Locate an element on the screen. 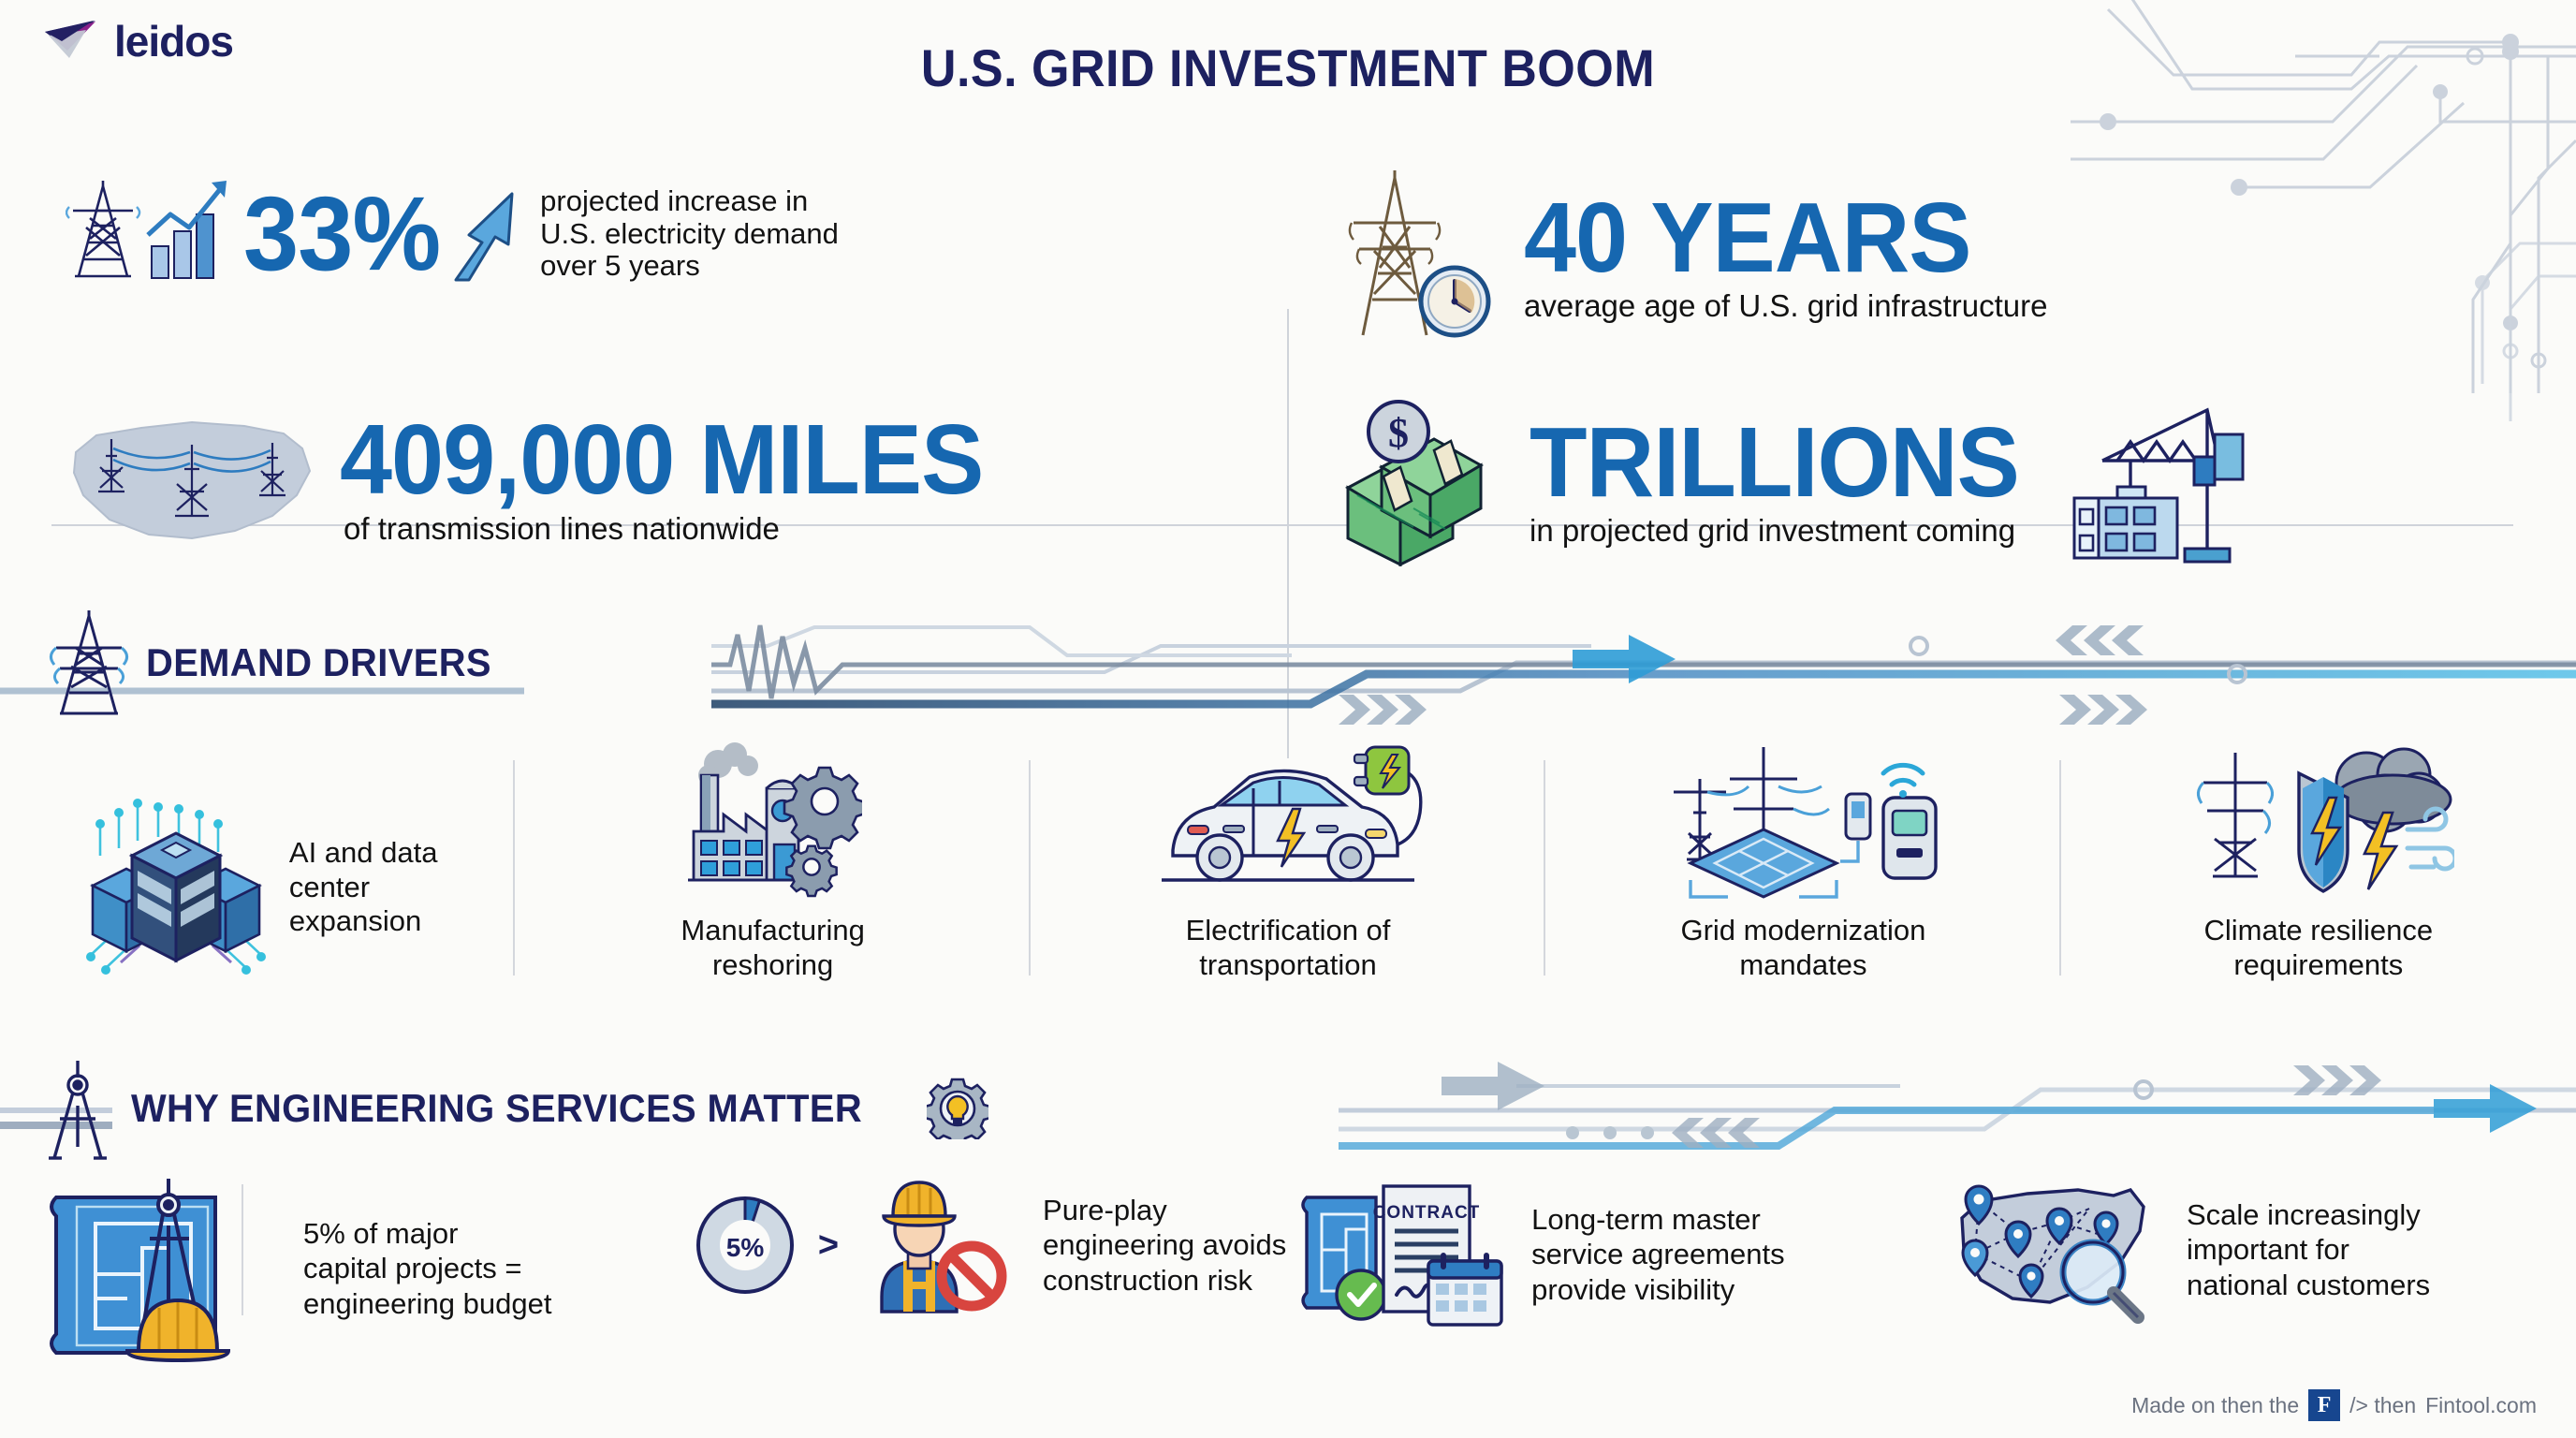 The height and width of the screenshot is (1438, 2576). why-label-pureplay-line1: Pure-play is located at coordinates (1105, 1210).